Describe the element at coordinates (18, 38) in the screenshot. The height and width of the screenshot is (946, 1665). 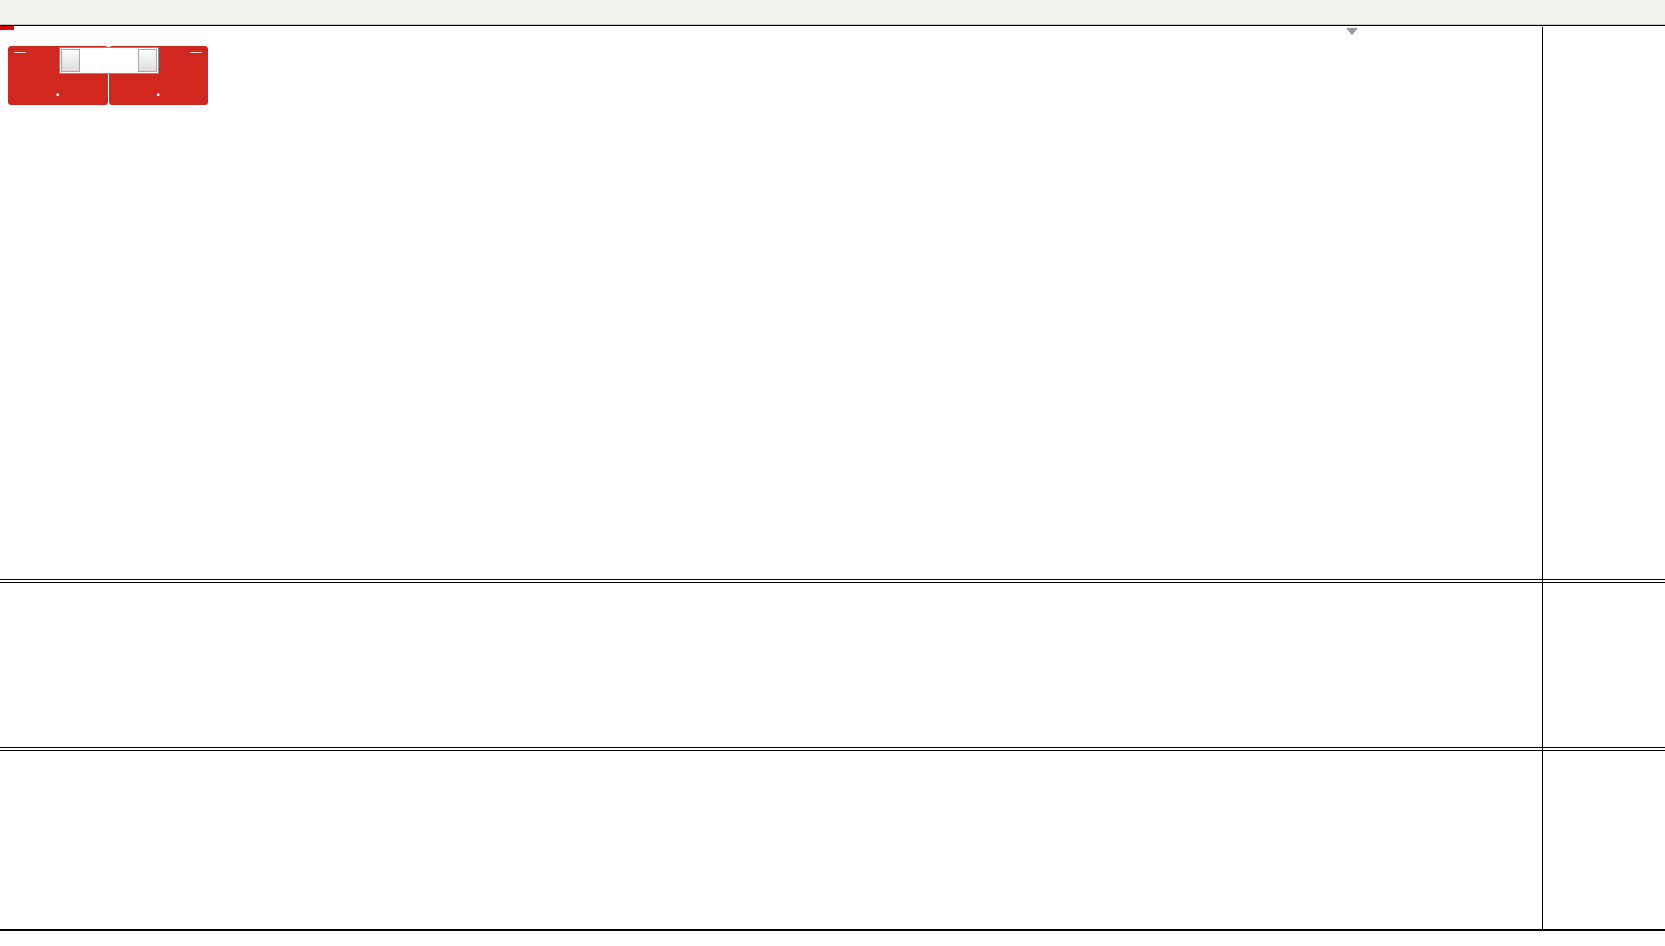
I see `chart-header` at that location.